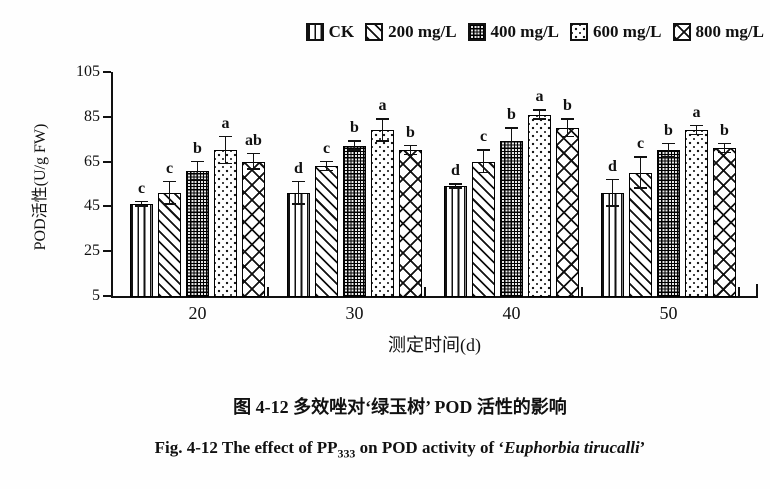  What do you see at coordinates (141, 250) in the screenshot?
I see `bar-CK-day20` at bounding box center [141, 250].